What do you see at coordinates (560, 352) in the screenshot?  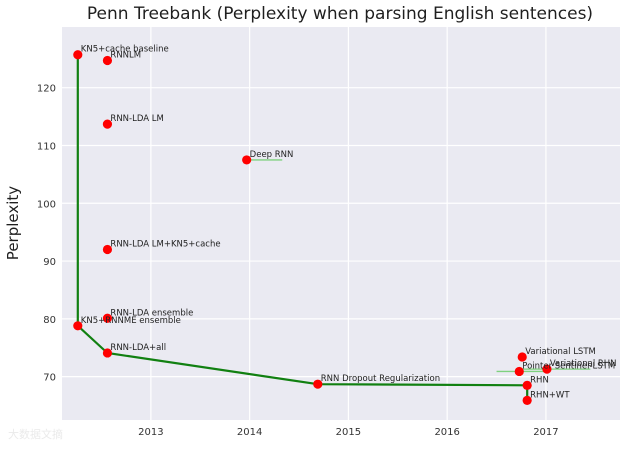 I see `data-label: Variational LSTM` at bounding box center [560, 352].